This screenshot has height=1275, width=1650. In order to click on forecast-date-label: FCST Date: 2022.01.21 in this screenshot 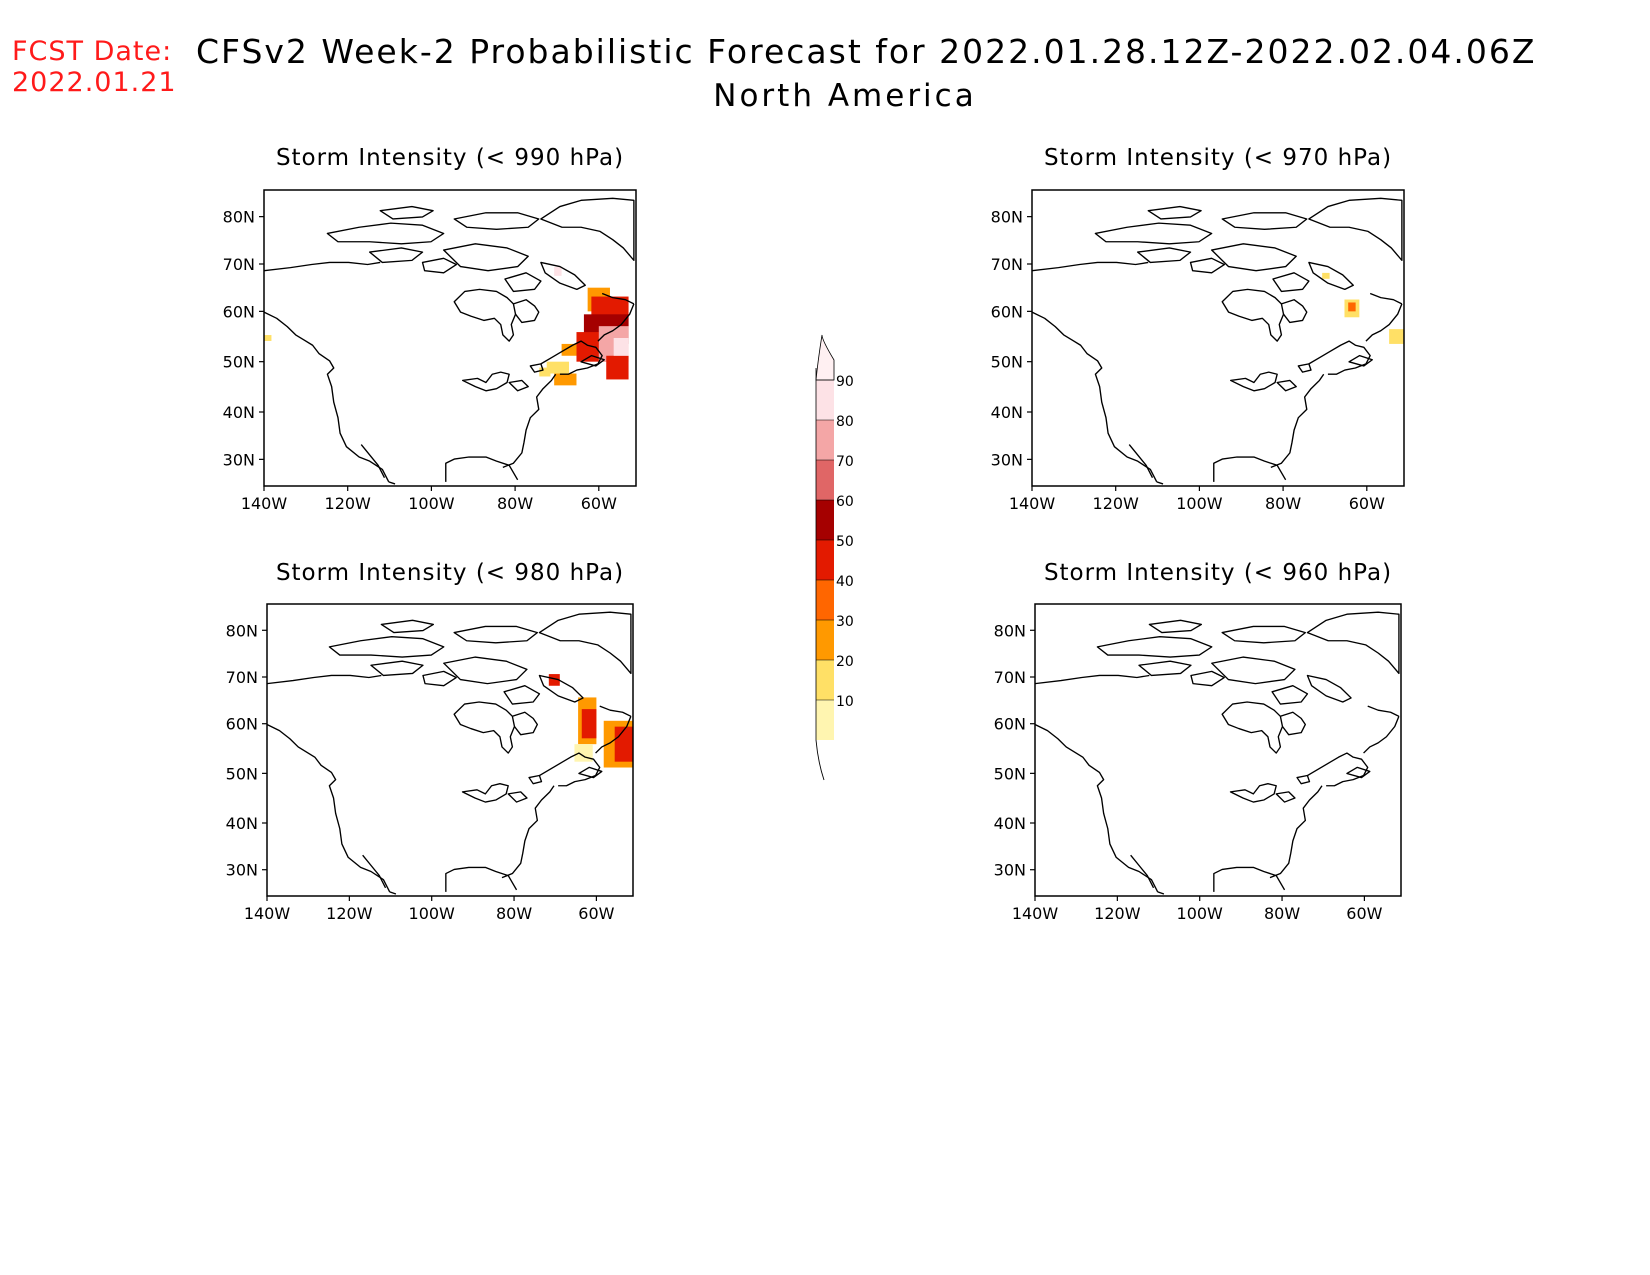, I will do `click(94, 67)`.